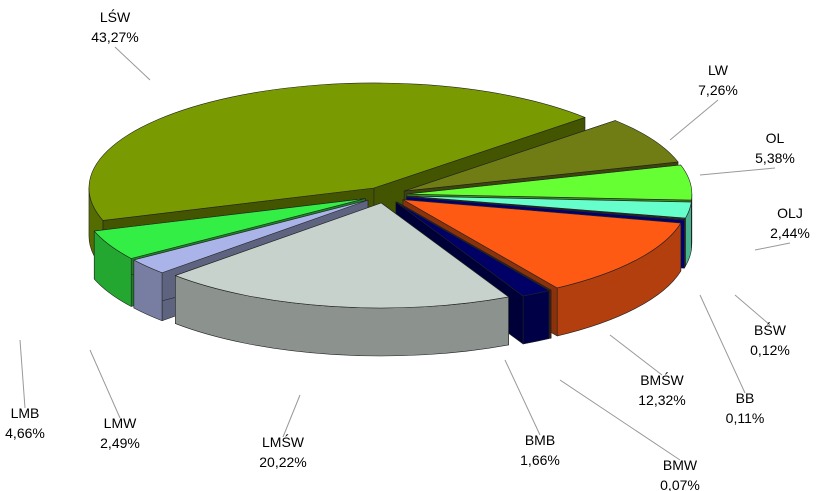  What do you see at coordinates (680, 484) in the screenshot?
I see `slice-value-label: 0,07%` at bounding box center [680, 484].